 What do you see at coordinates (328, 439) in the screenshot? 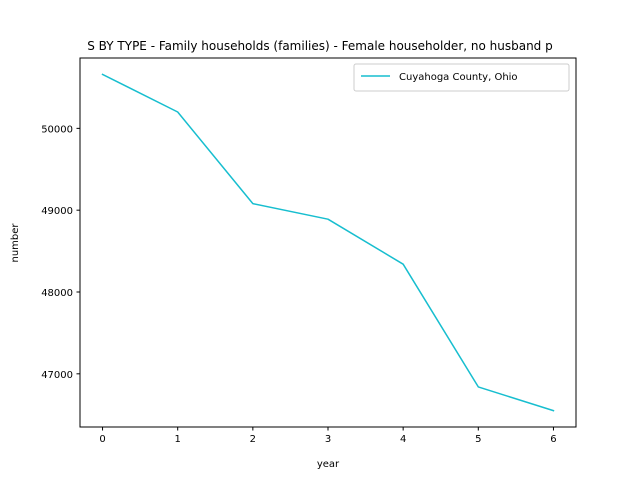
I see `x-tick-label: 3` at bounding box center [328, 439].